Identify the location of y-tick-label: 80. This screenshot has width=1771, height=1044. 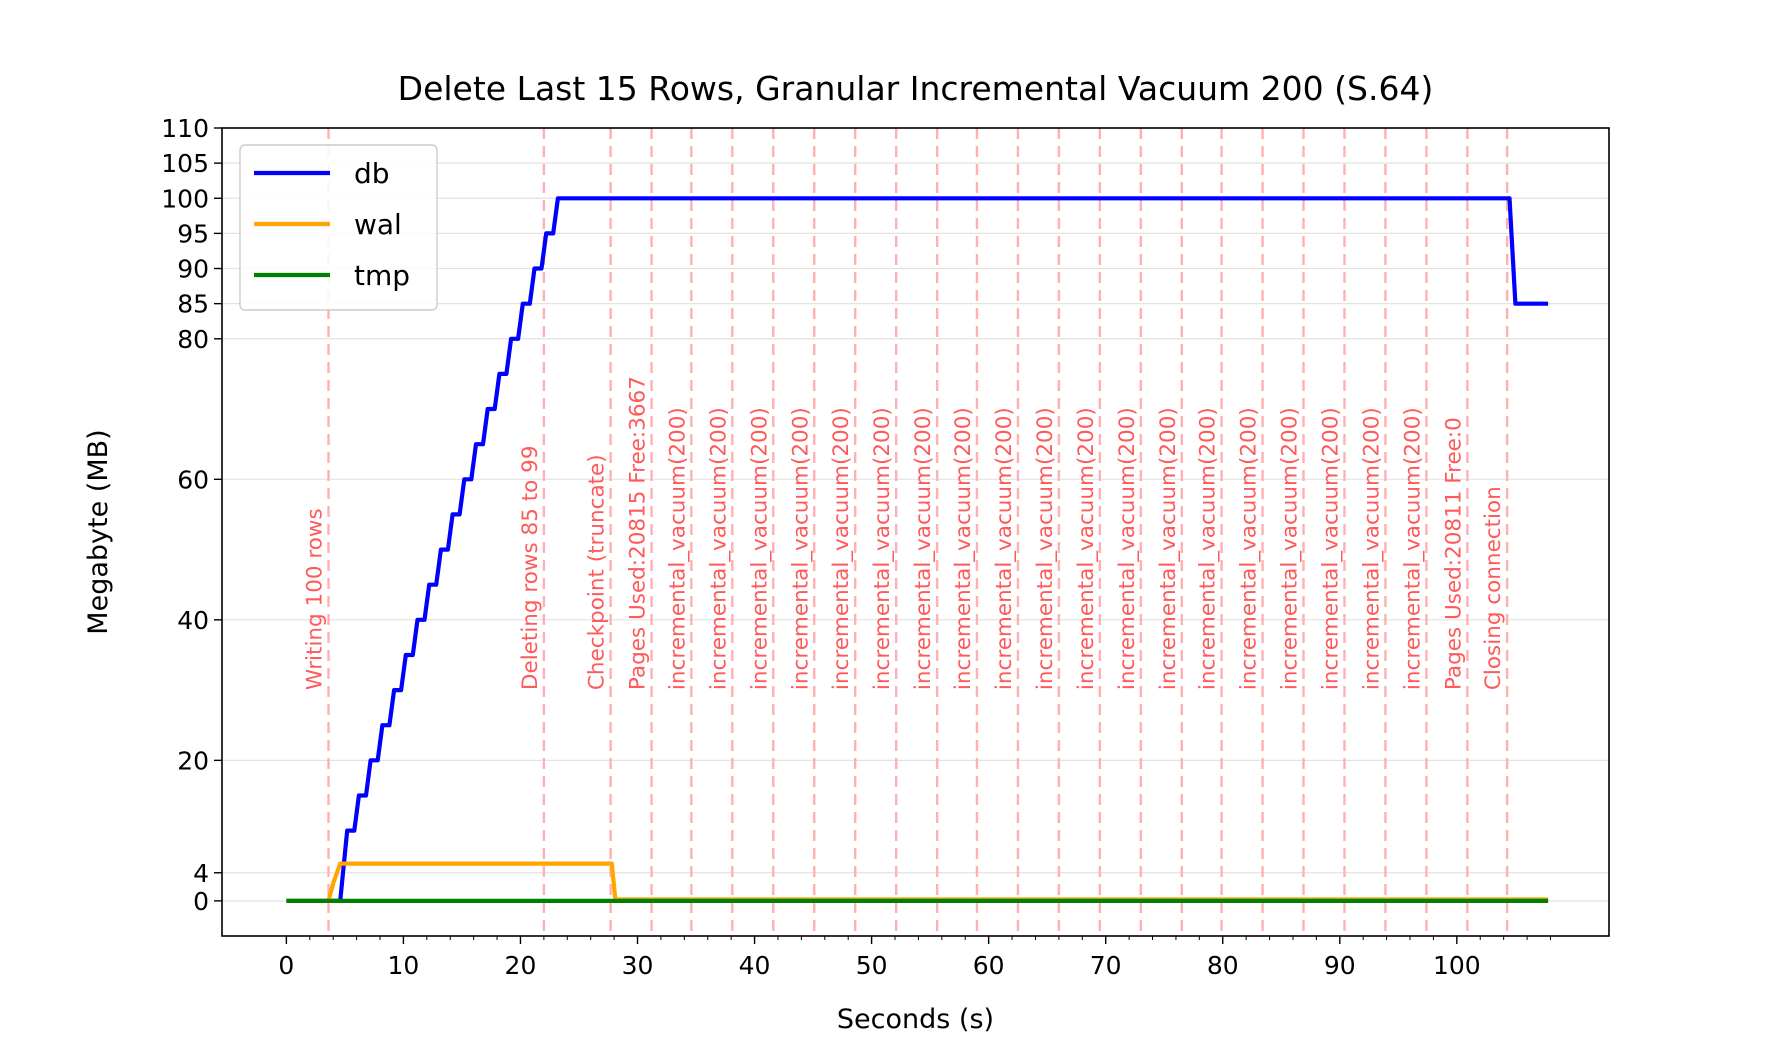
(193, 339).